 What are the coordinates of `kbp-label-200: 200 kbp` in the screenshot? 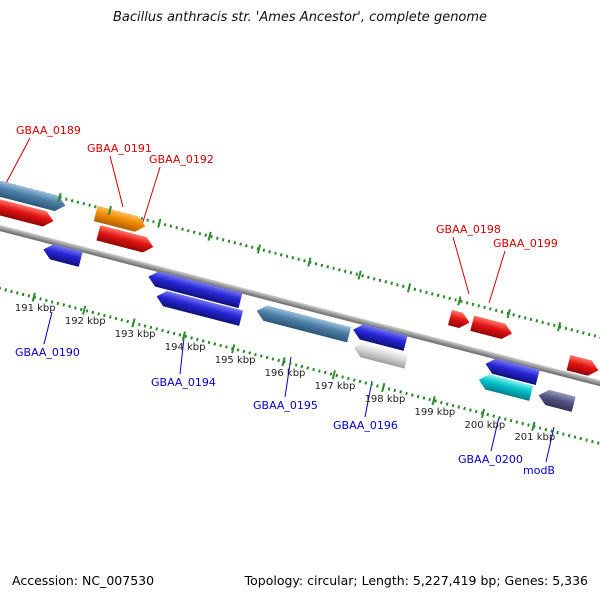 It's located at (485, 425).